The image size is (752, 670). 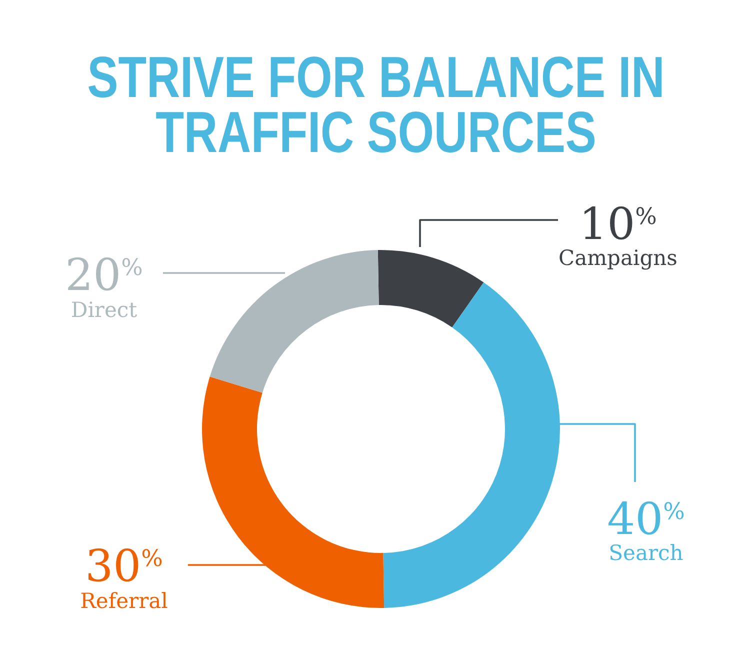 What do you see at coordinates (124, 601) in the screenshot?
I see `slice-label: Referral` at bounding box center [124, 601].